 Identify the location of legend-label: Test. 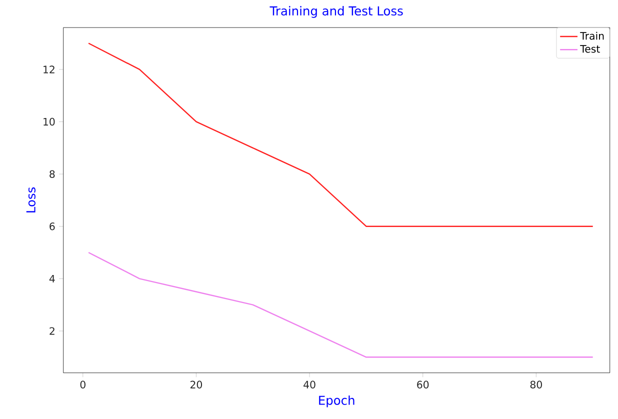
(590, 49).